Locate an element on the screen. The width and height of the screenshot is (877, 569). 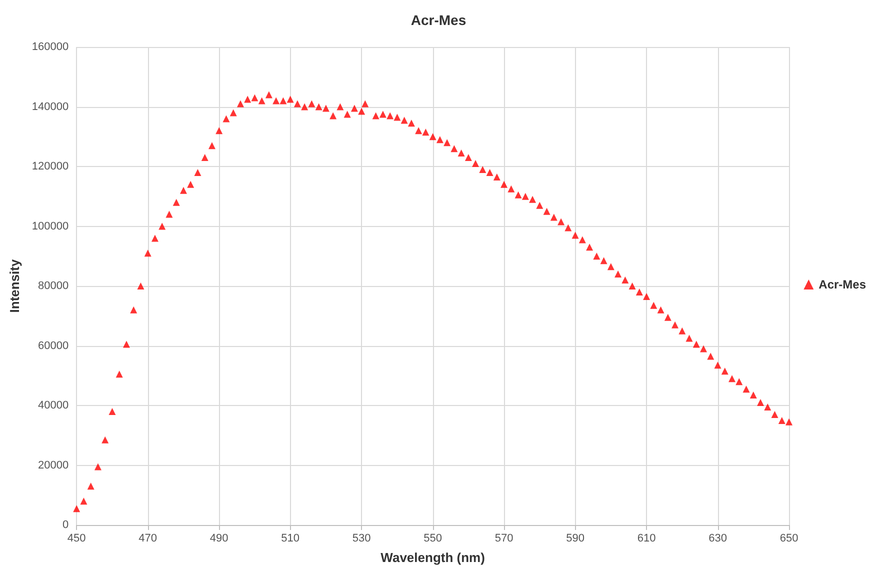
x-tick-label: 510 is located at coordinates (290, 538).